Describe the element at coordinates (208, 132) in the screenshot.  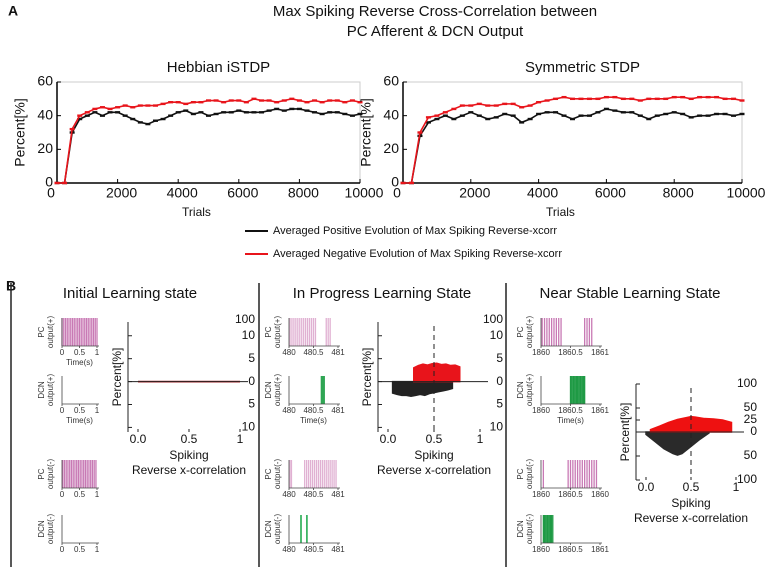
I see `plot-frame` at that location.